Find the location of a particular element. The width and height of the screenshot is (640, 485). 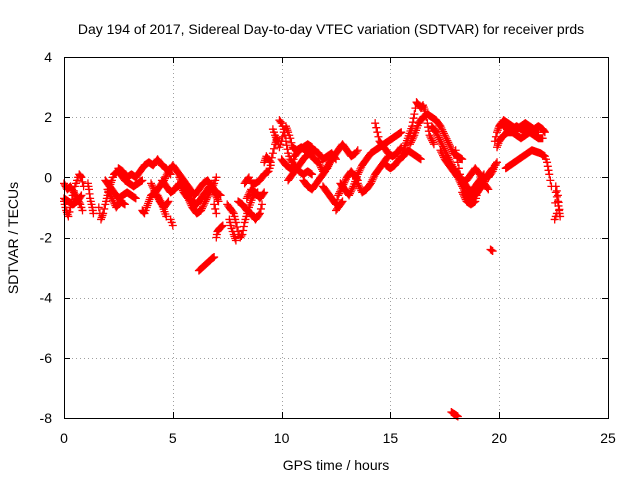

x-tick-label: 15 is located at coordinates (391, 438).